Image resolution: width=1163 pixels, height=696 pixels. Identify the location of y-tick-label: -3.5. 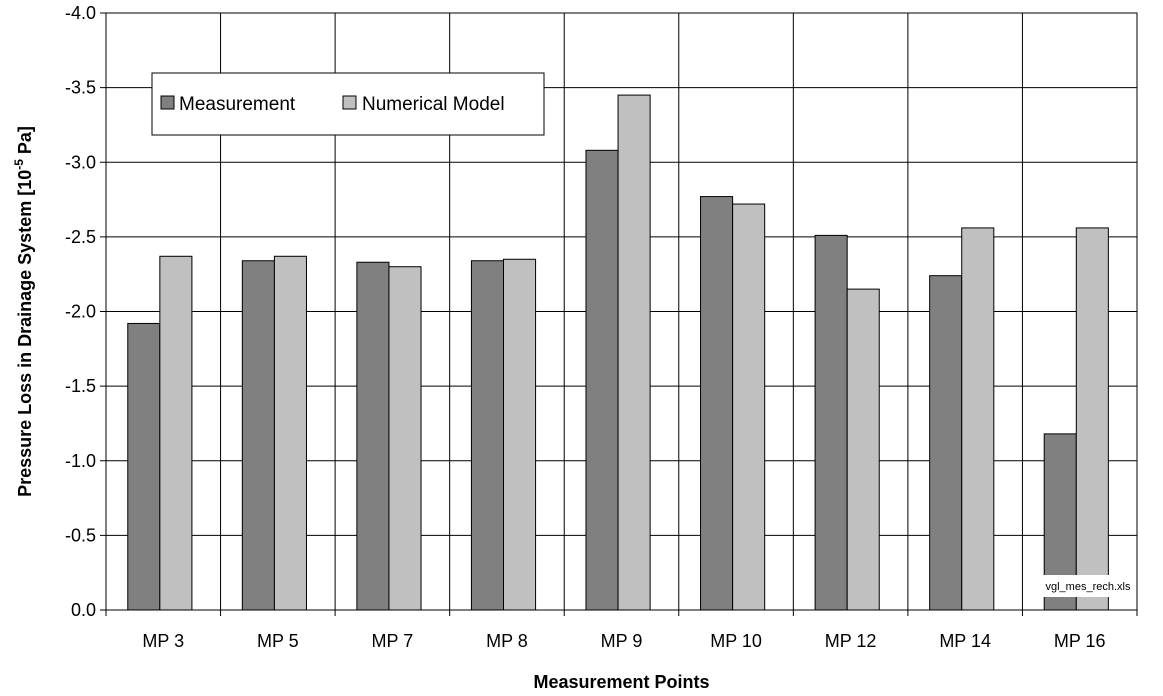
(80, 88).